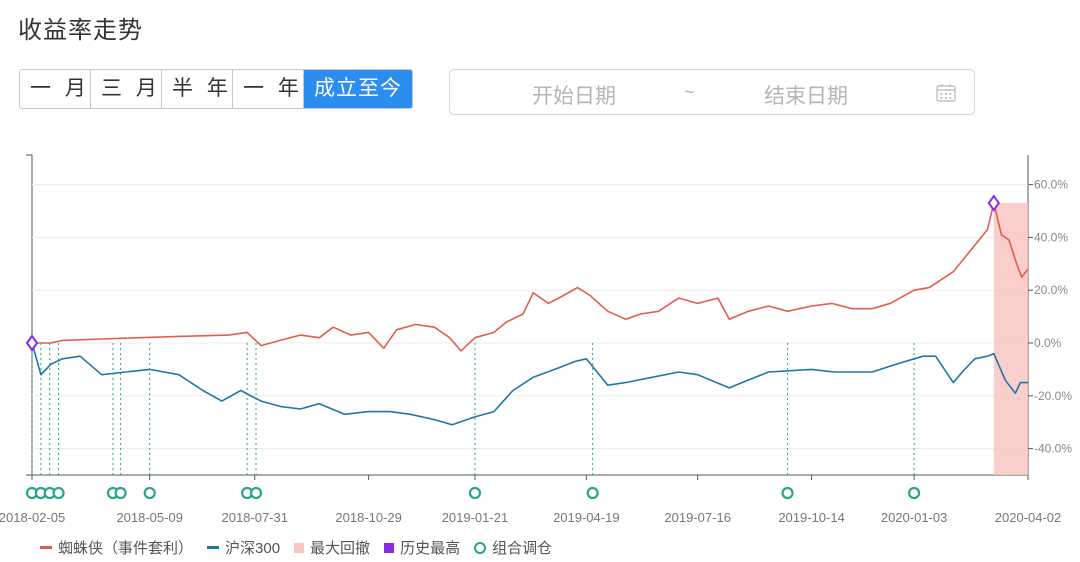  What do you see at coordinates (46, 547) in the screenshot?
I see `legend-fund-swatch` at bounding box center [46, 547].